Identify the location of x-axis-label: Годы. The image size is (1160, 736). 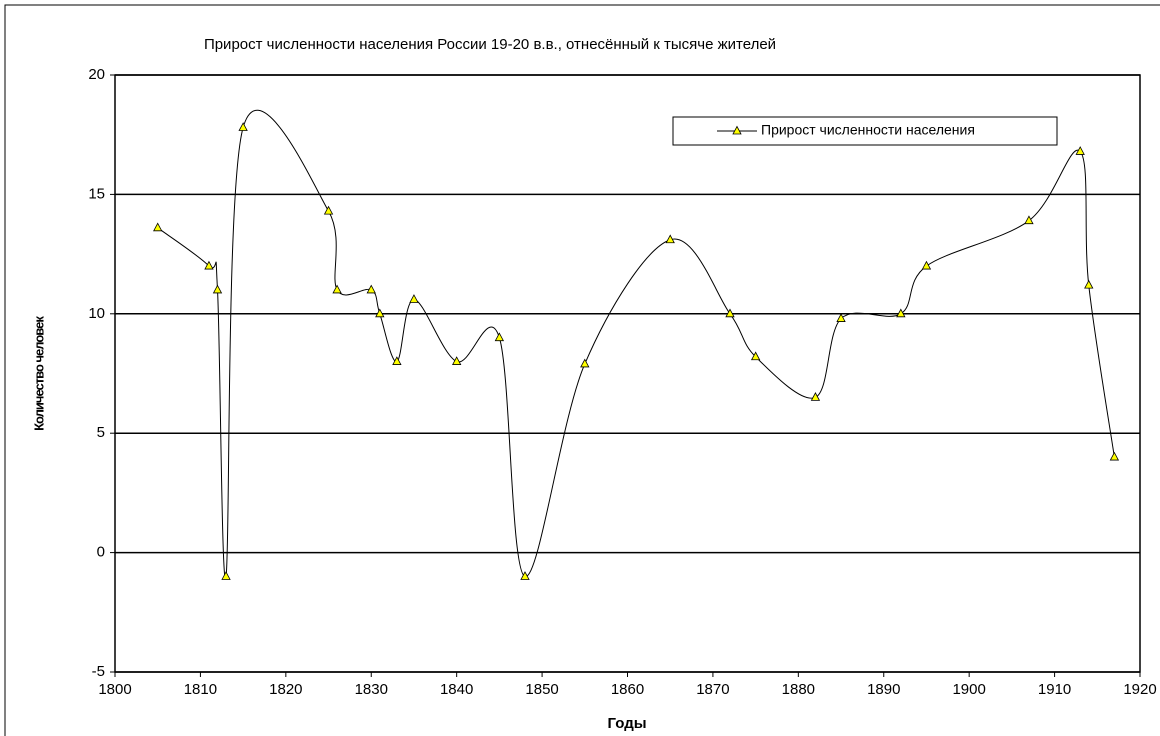
(626, 723).